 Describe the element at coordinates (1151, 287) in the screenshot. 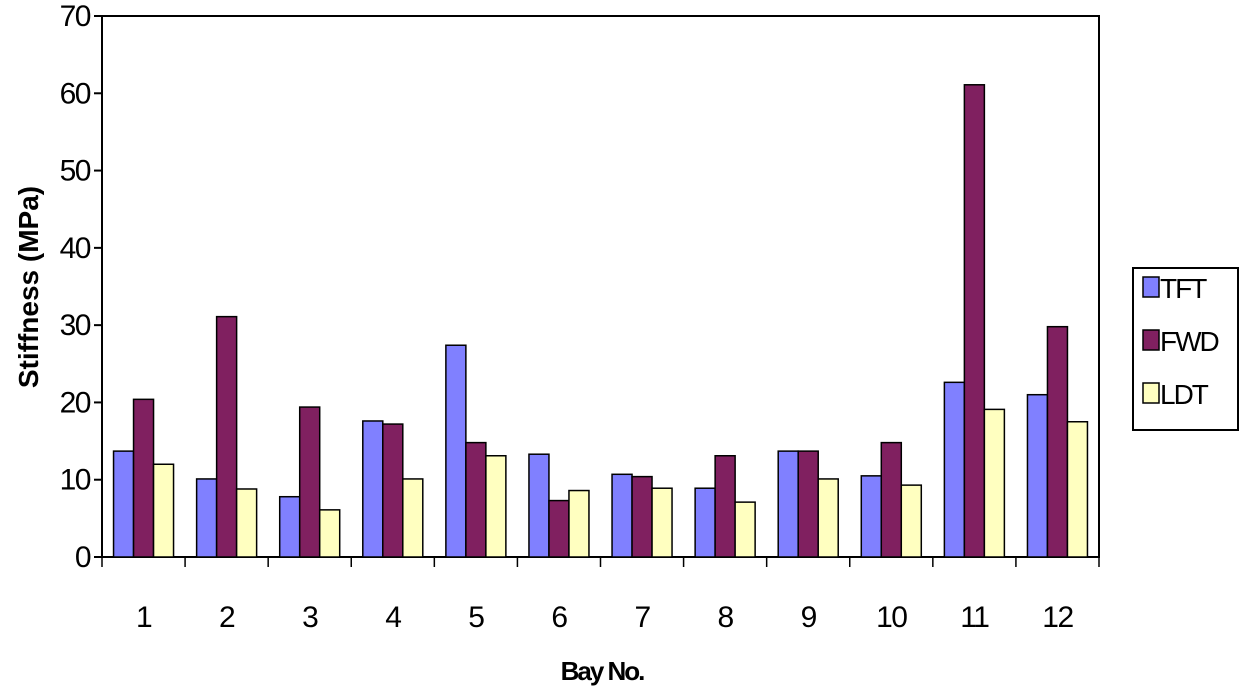

I see `legend-swatch-tft` at that location.